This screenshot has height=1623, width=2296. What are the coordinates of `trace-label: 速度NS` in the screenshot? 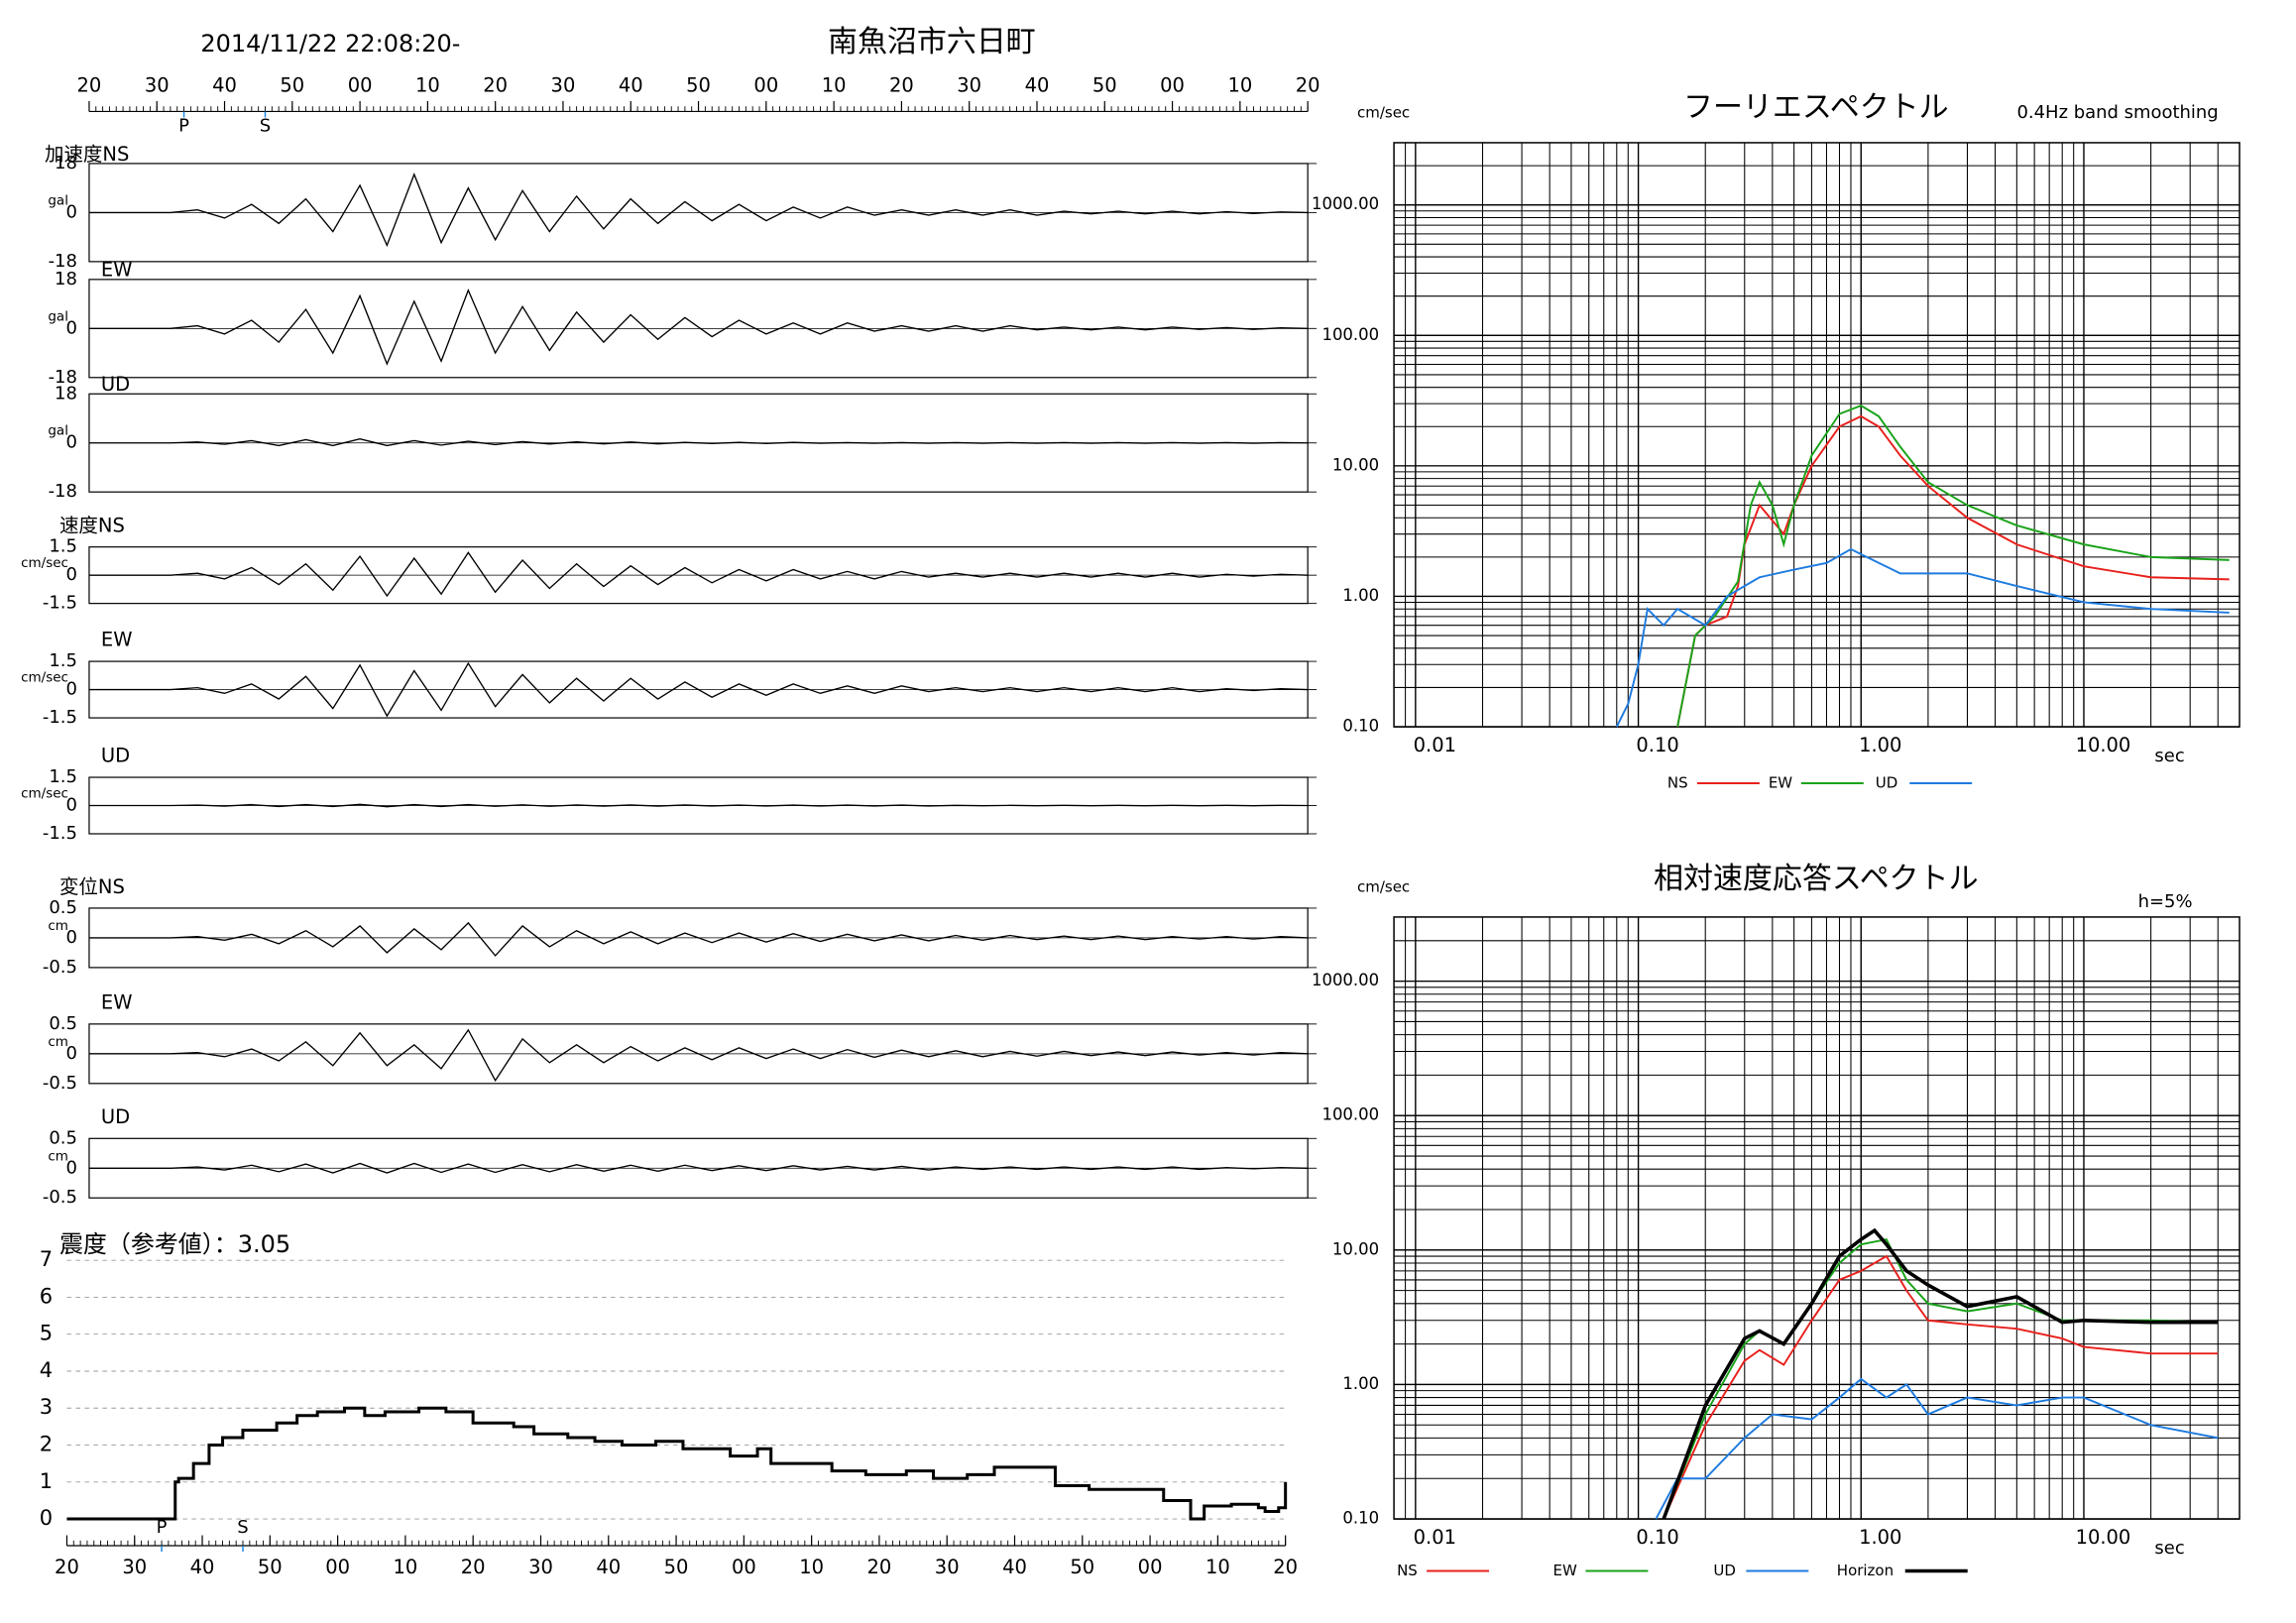 It's located at (92, 525).